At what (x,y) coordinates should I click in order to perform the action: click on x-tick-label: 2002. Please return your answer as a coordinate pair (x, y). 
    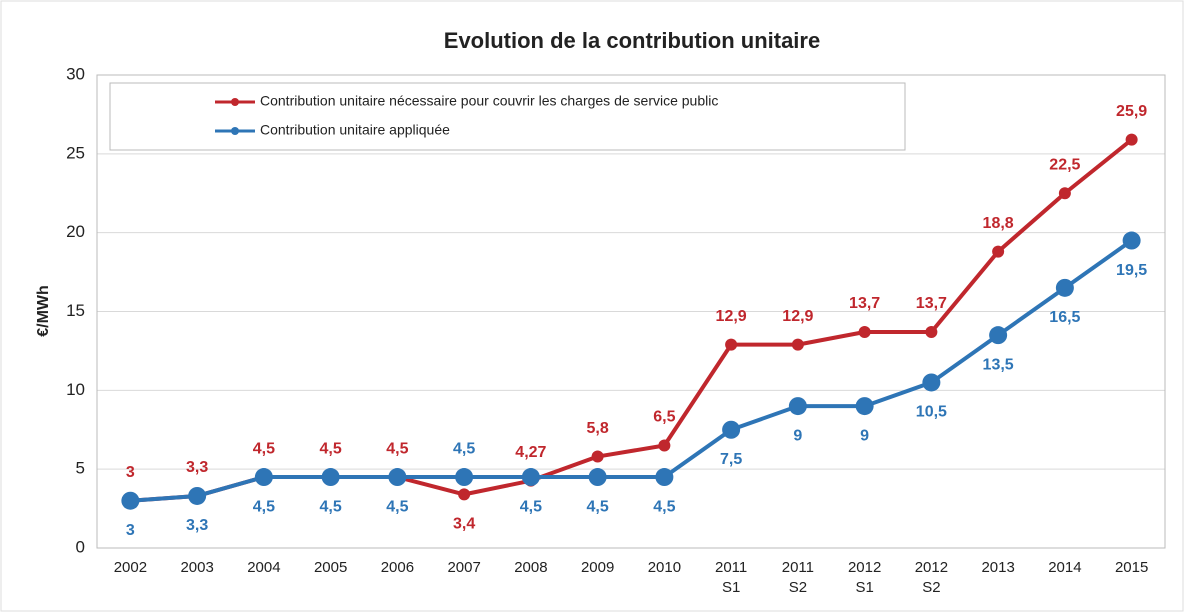
    Looking at the image, I should click on (130, 567).